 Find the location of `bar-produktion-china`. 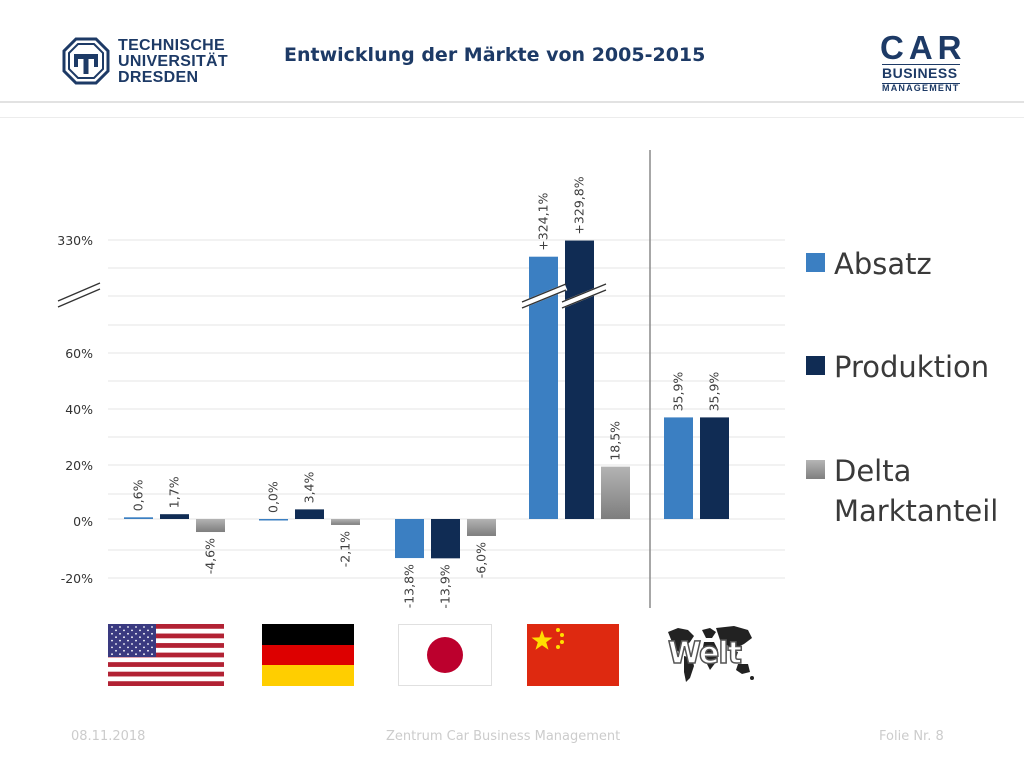

bar-produktion-china is located at coordinates (579, 380).